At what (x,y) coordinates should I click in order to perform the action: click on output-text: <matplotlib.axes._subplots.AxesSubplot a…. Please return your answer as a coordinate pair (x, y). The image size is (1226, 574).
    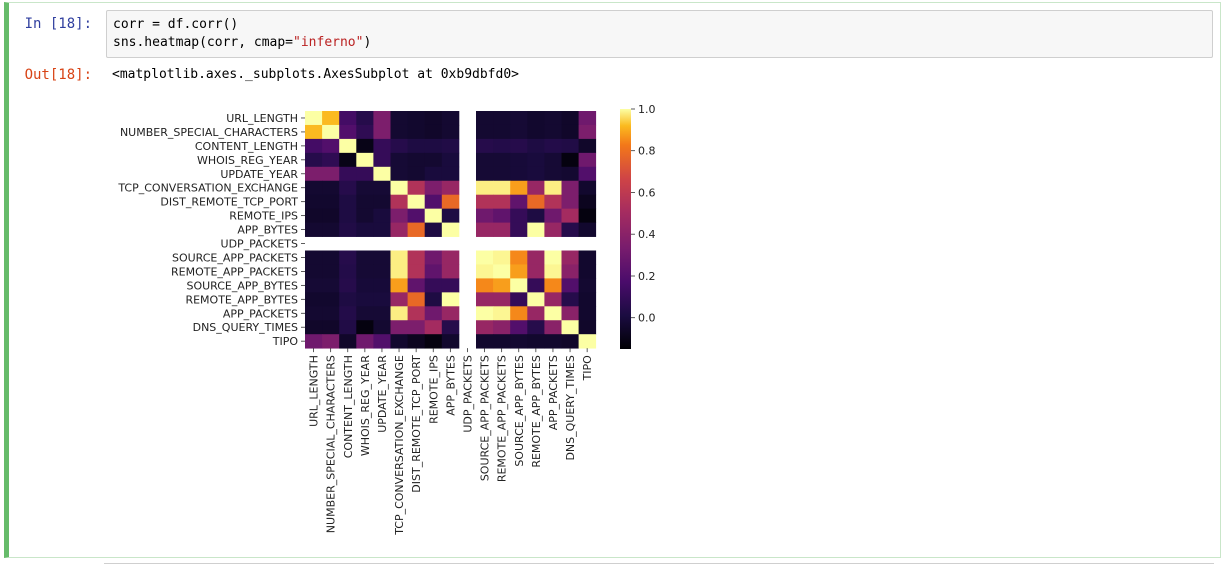
    Looking at the image, I should click on (315, 74).